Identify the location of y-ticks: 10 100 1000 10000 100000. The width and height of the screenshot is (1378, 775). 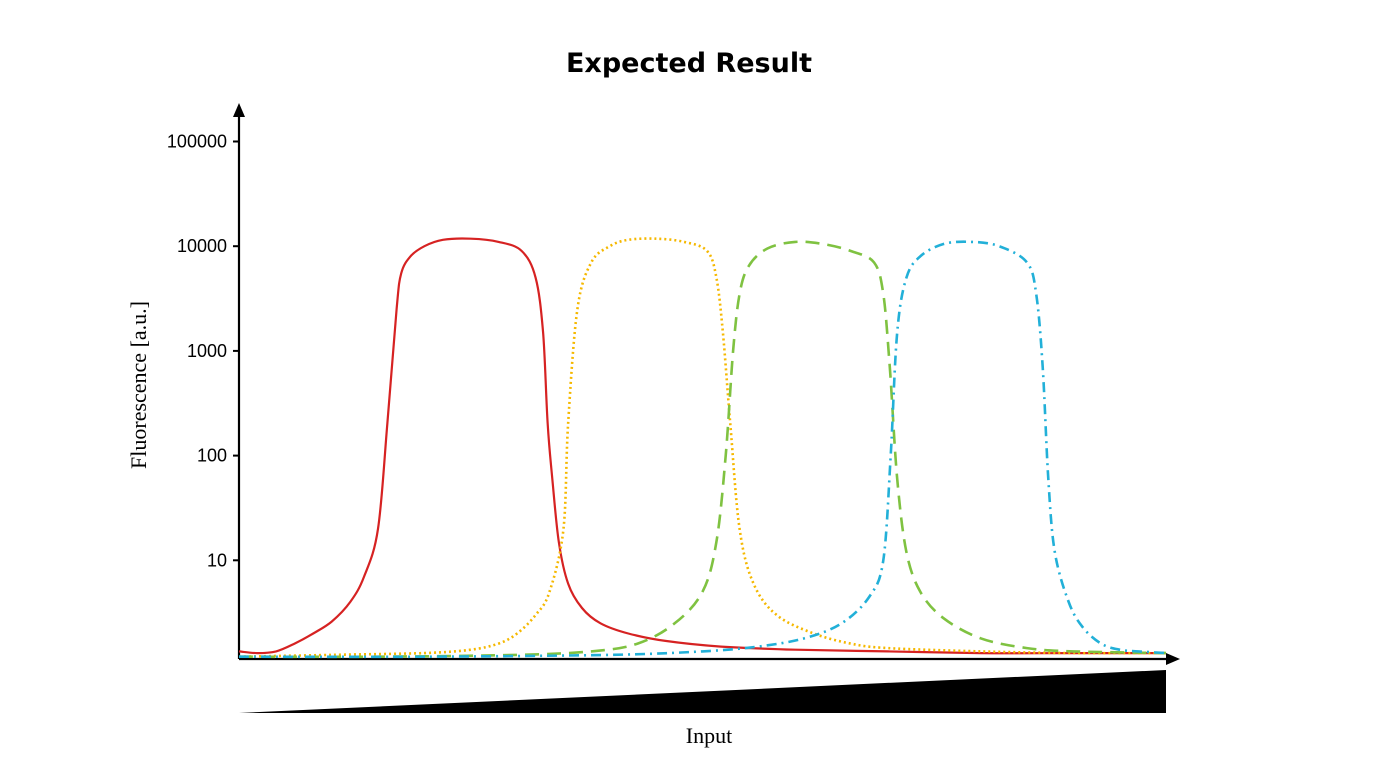
(203, 351).